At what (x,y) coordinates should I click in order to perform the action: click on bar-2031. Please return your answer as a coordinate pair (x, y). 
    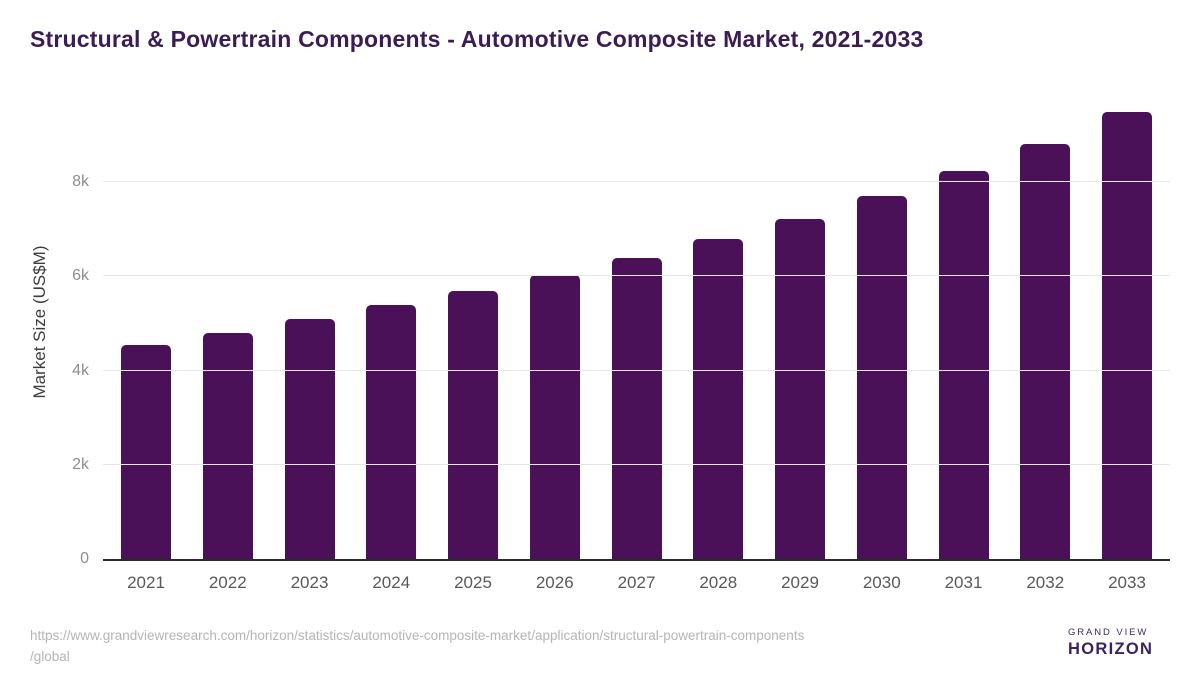
    Looking at the image, I should click on (963, 364).